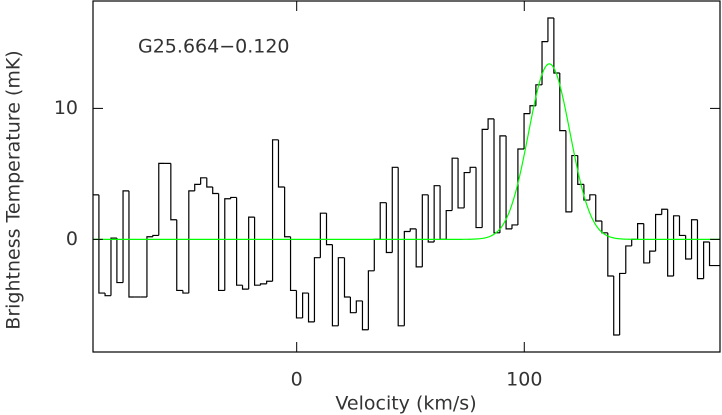 This screenshot has height=415, width=722. What do you see at coordinates (14, 189) in the screenshot?
I see `y-axis-label: Brightness Temperature (mK)` at bounding box center [14, 189].